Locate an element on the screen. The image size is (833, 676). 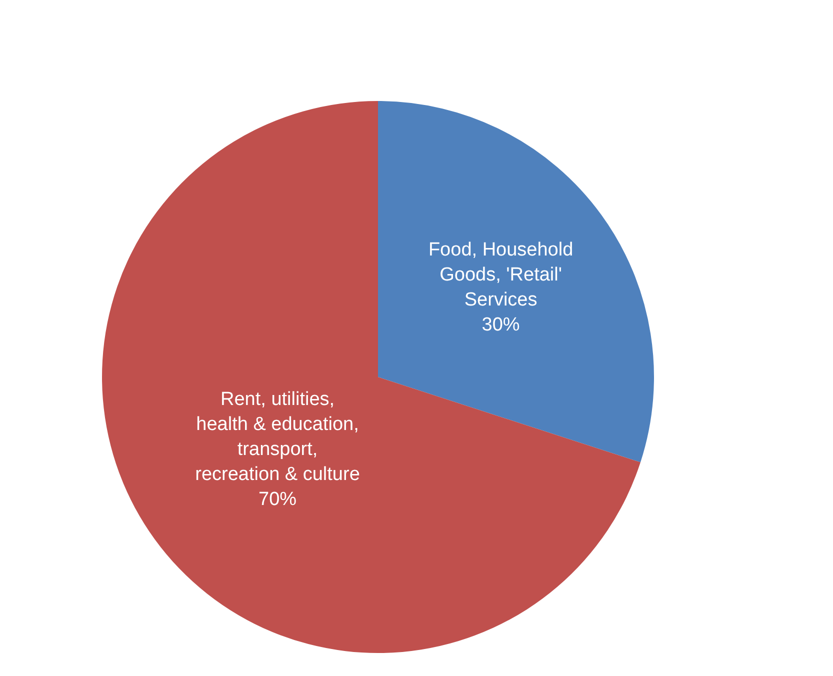
slice-label: Food, Household Goods, 'Retail' Services is located at coordinates (501, 275).